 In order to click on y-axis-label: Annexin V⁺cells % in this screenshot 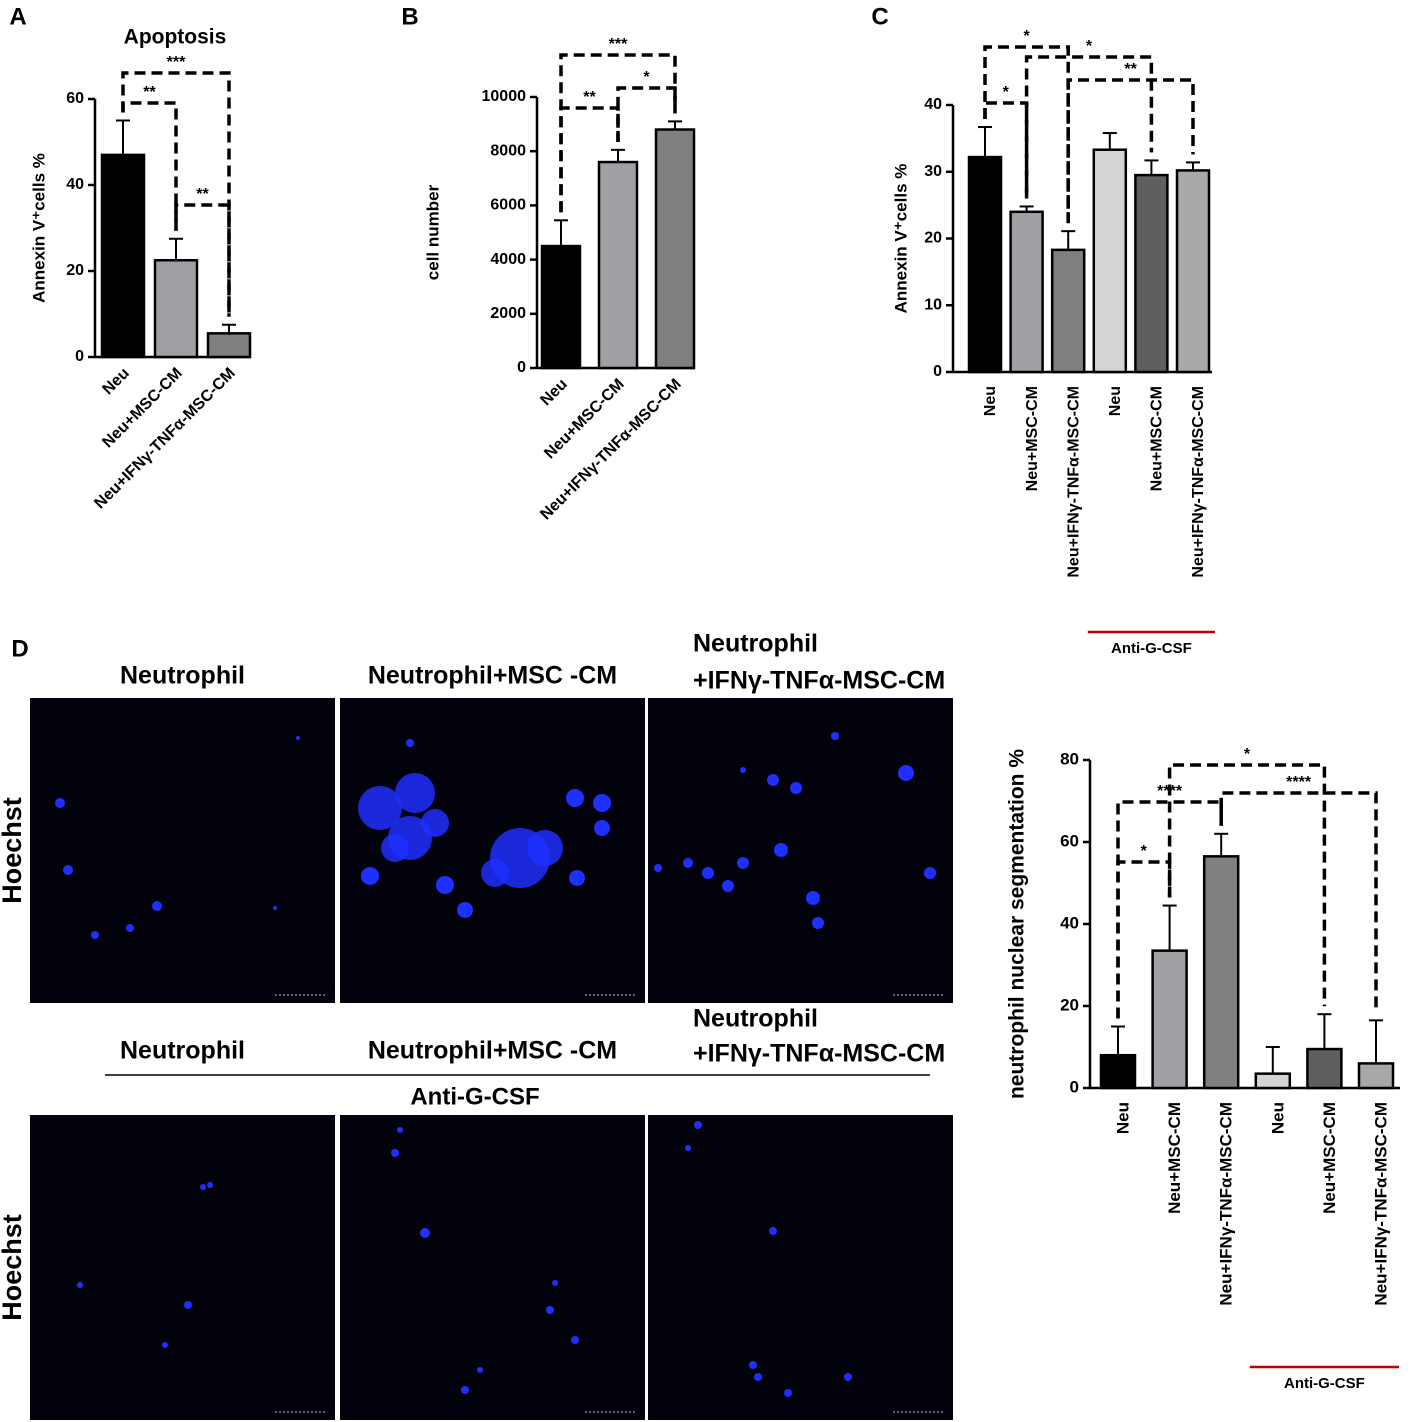, I will do `click(38, 228)`.